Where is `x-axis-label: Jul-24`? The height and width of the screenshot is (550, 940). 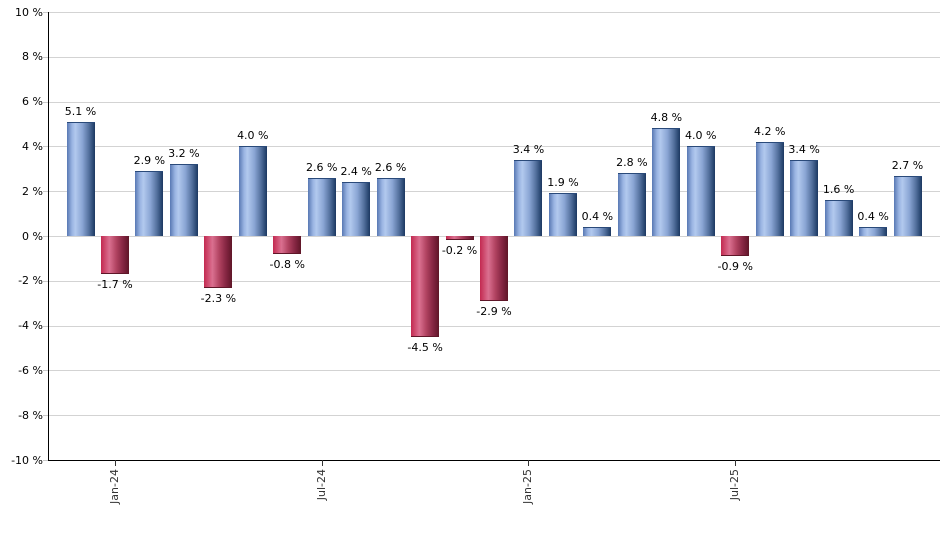
x-axis-label: Jul-24 is located at coordinates (321, 485).